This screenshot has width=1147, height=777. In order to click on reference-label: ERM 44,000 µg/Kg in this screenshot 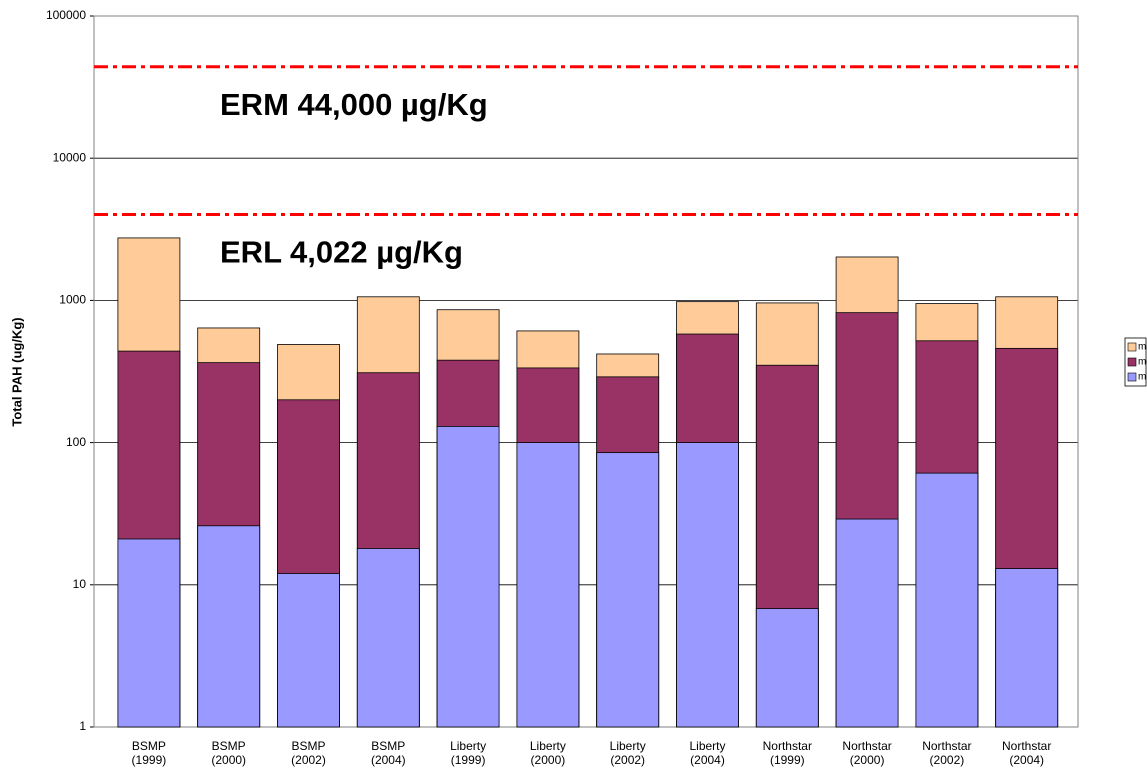, I will do `click(354, 104)`.